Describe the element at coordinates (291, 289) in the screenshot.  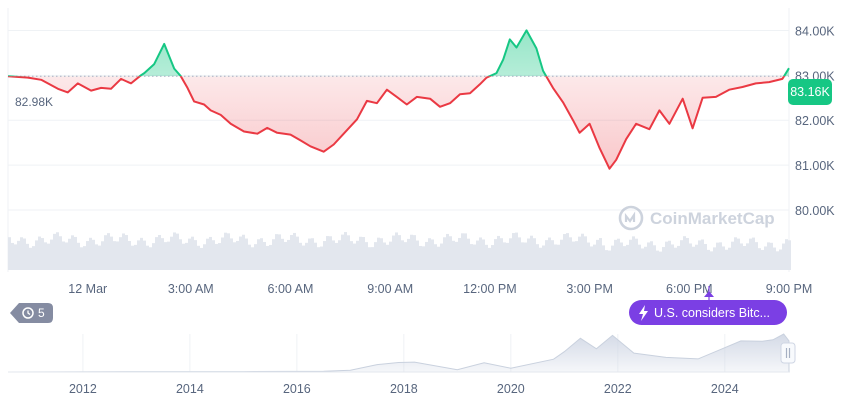
I see `x-tick-label: 6:00 AM` at that location.